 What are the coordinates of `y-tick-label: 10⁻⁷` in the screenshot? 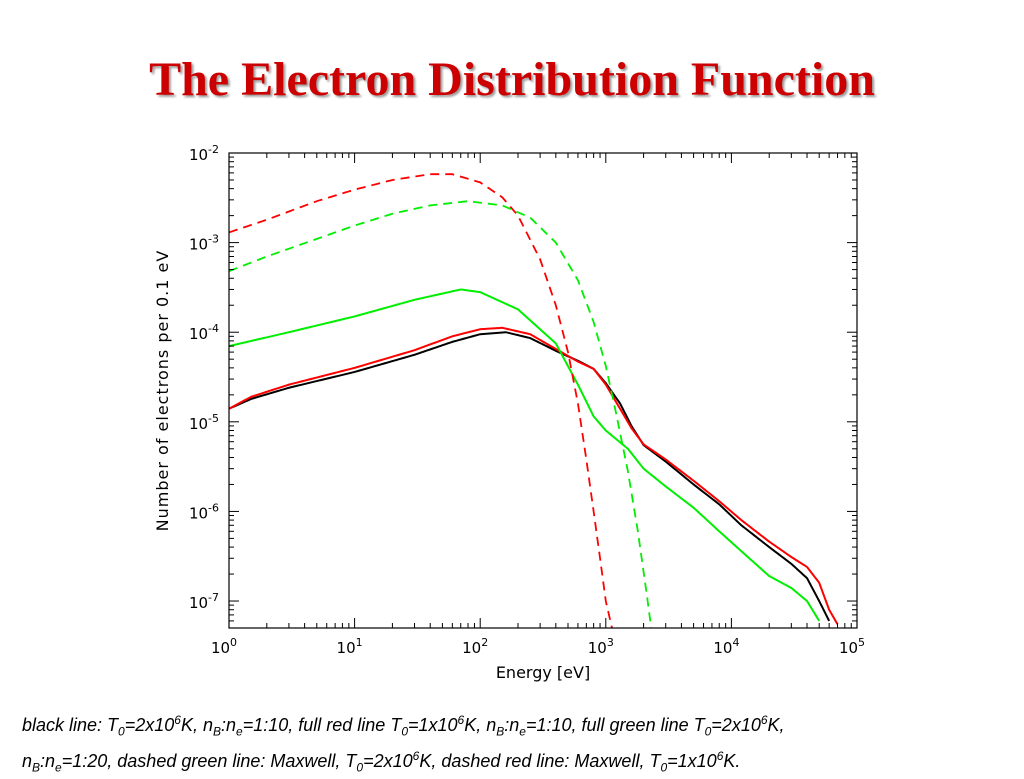 It's located at (204, 601).